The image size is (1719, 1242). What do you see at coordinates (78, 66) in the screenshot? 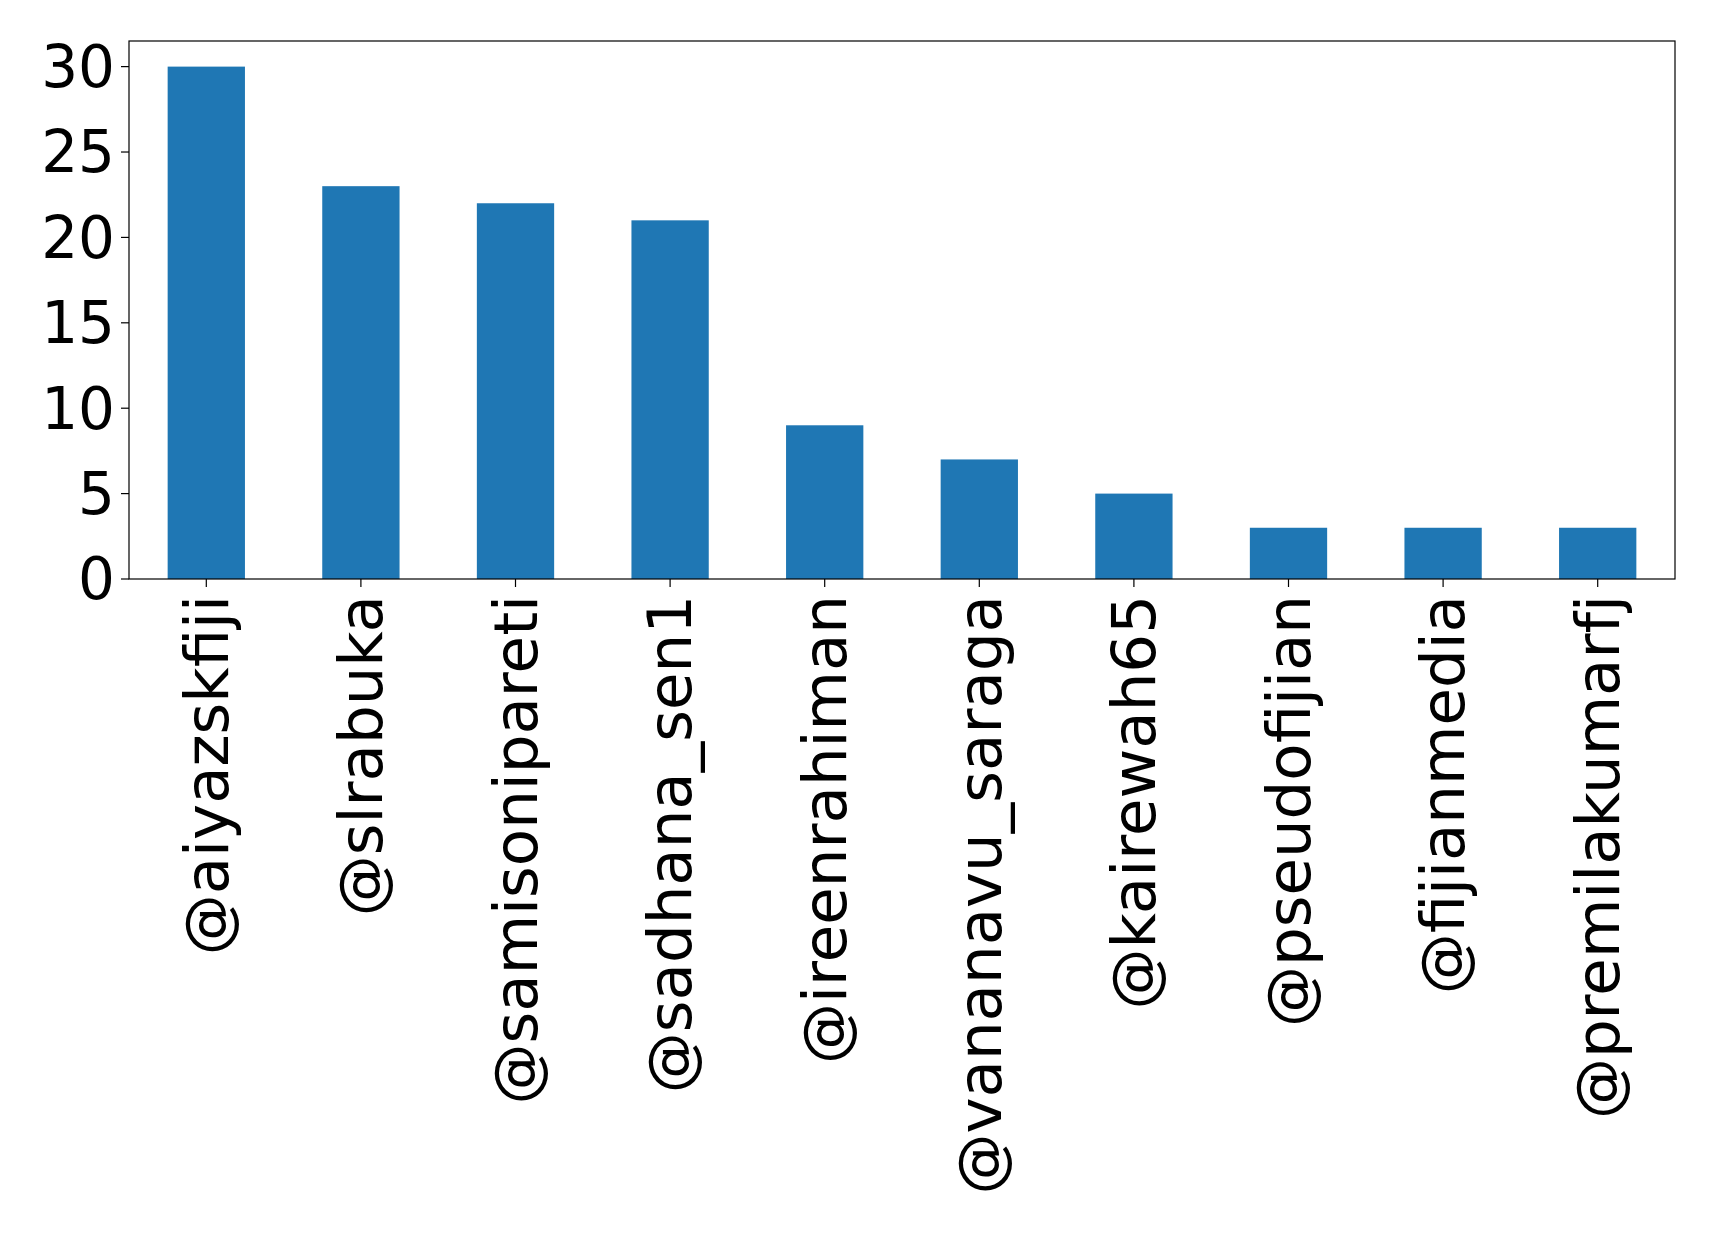
I see `y-tick-label: 30` at bounding box center [78, 66].